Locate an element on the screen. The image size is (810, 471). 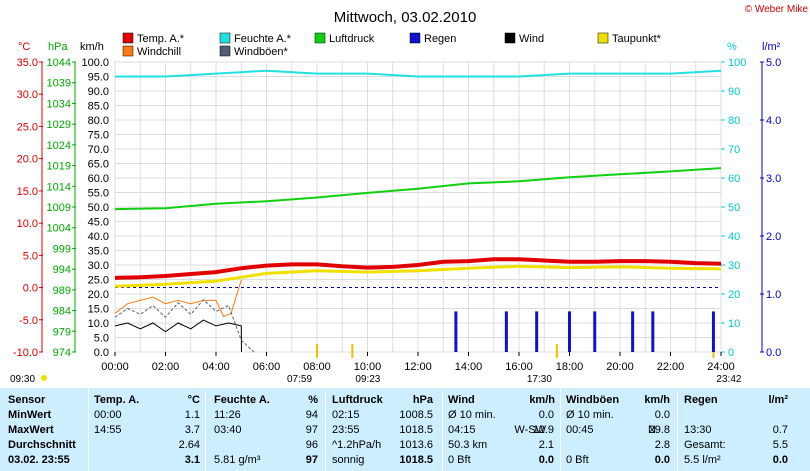
legend-label: Regen is located at coordinates (440, 39).